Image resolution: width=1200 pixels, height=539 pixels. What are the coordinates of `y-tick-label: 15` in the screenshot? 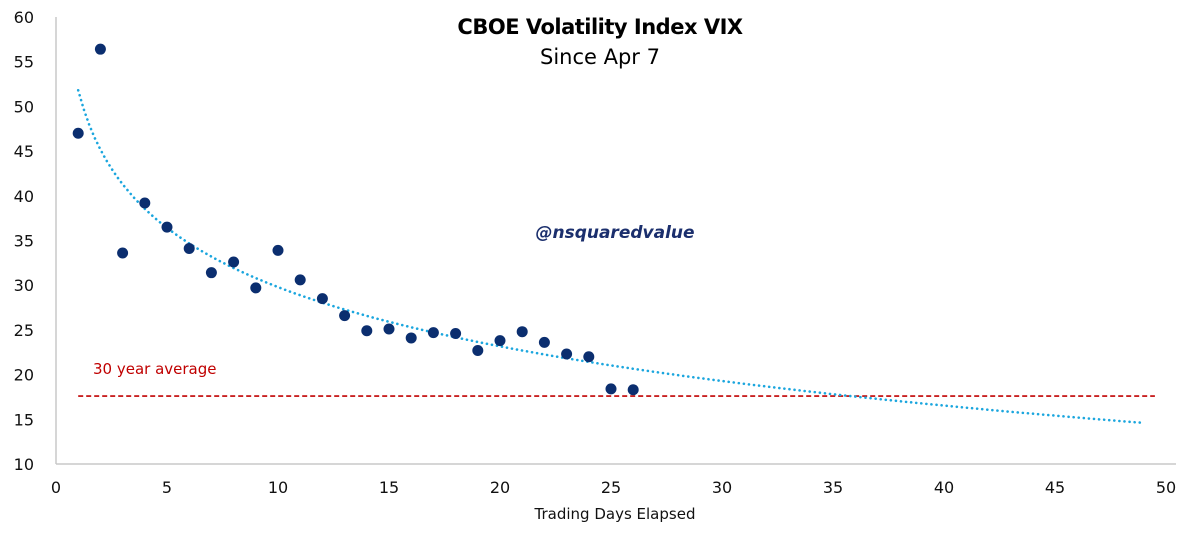 It's located at (24, 419).